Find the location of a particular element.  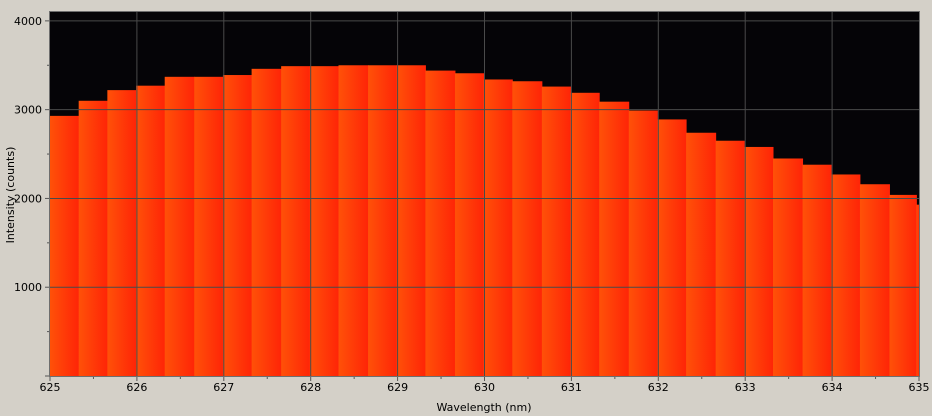

x-tick-label: 625 is located at coordinates (50, 387).